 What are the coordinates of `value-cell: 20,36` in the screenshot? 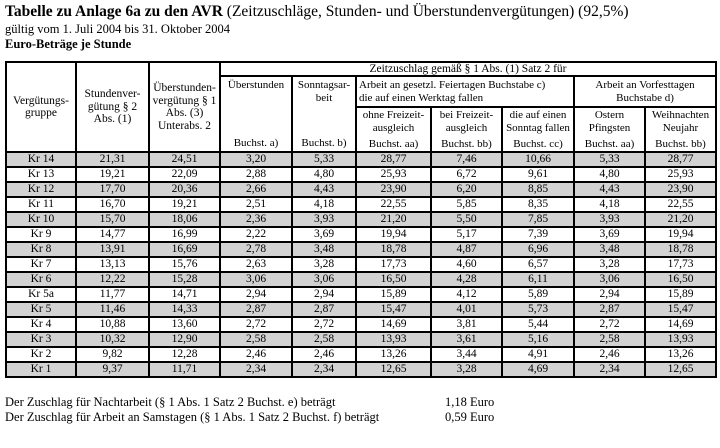 It's located at (184, 189).